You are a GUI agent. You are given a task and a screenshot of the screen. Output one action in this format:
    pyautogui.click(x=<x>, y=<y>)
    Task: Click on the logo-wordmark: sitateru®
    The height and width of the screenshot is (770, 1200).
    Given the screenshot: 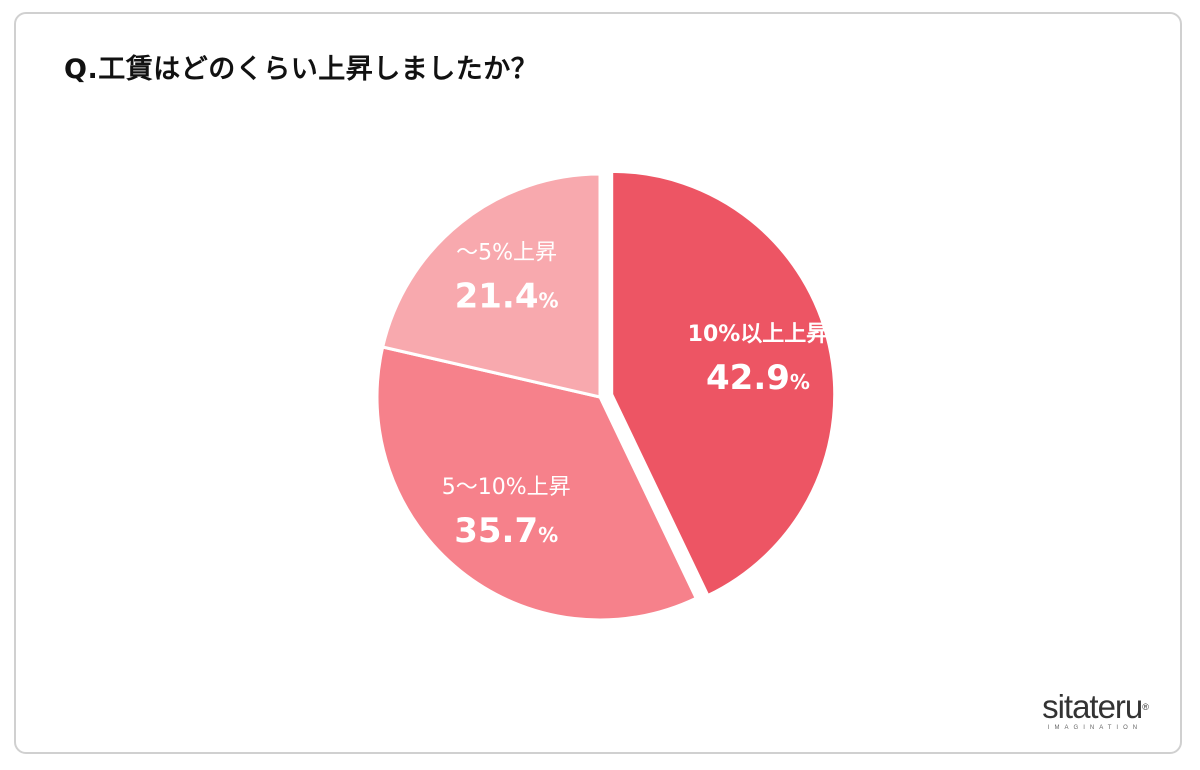 What is the action you would take?
    pyautogui.click(x=1095, y=706)
    